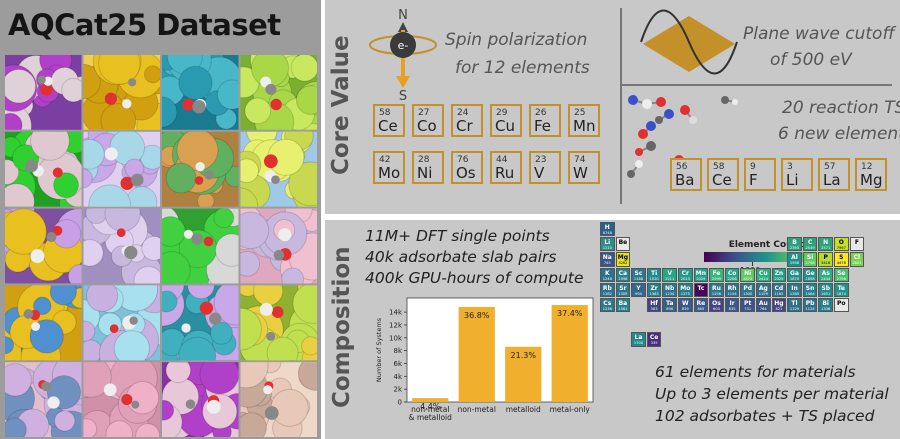 This screenshot has width=900, height=439. What do you see at coordinates (856, 243) in the screenshot?
I see `pt-symbol: F` at bounding box center [856, 243].